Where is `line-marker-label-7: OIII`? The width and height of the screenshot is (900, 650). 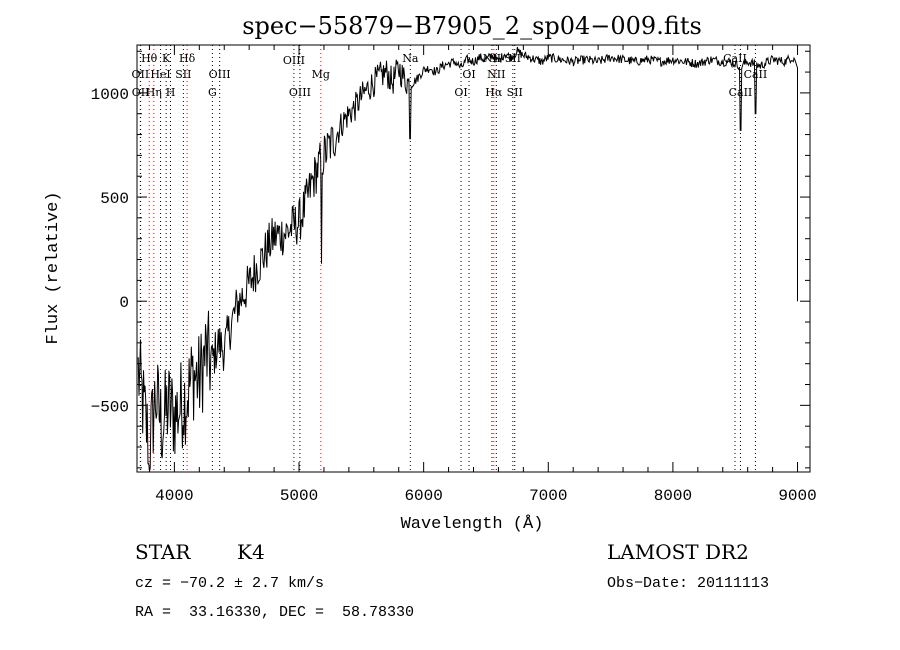
line-marker-label-7: OIII is located at coordinates (294, 60).